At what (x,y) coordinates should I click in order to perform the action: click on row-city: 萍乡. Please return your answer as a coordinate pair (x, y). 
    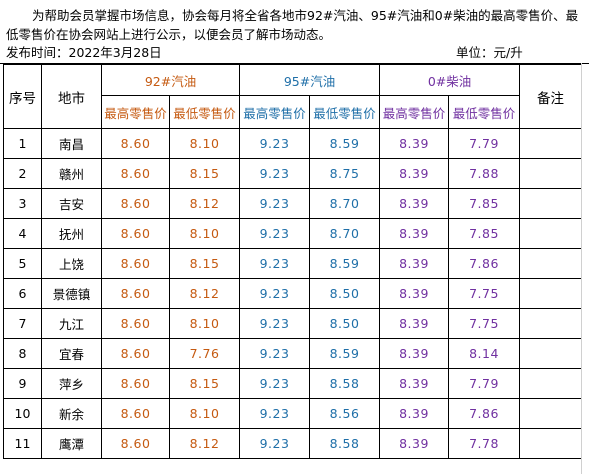
    Looking at the image, I should click on (71, 383).